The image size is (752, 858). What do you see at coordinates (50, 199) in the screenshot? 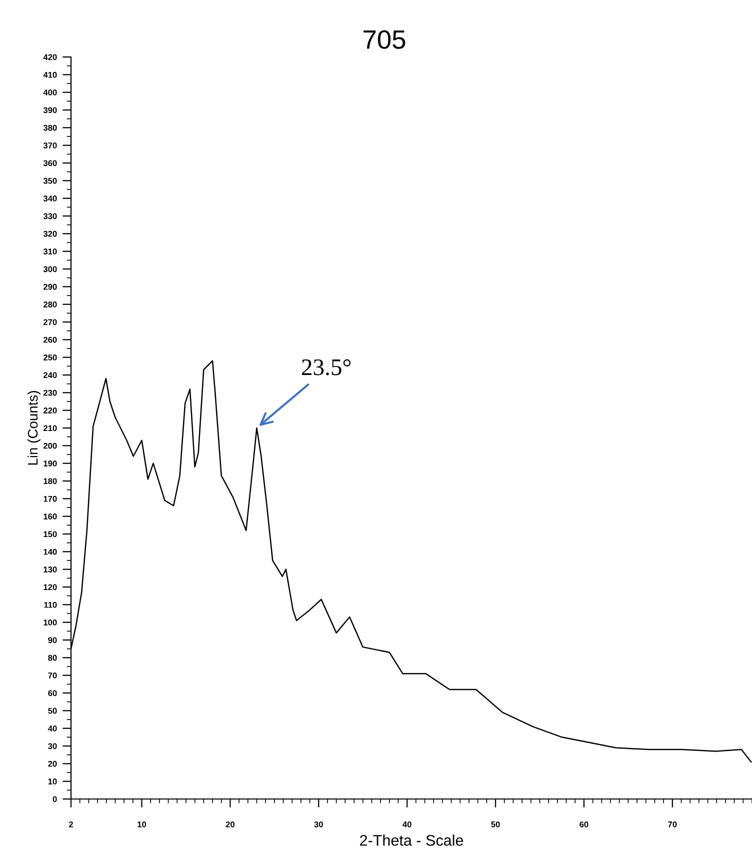
I see `y-tick-label: 340` at bounding box center [50, 199].